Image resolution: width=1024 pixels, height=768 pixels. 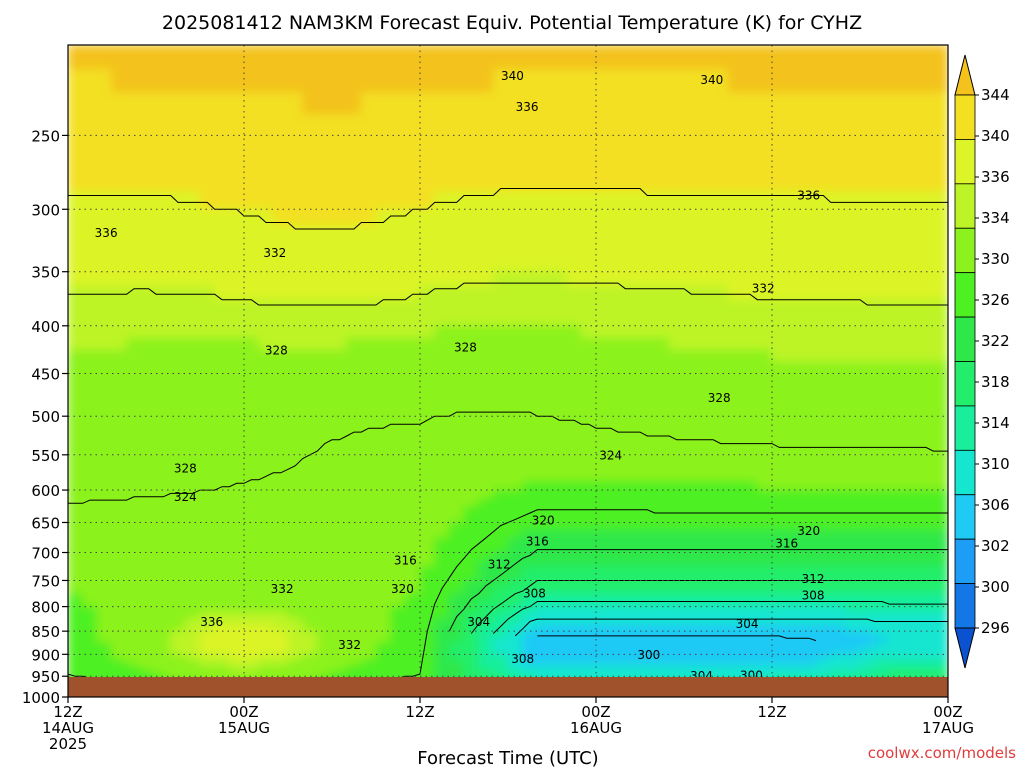 What do you see at coordinates (965, 648) in the screenshot?
I see `colorbar-bottom-arrow` at bounding box center [965, 648].